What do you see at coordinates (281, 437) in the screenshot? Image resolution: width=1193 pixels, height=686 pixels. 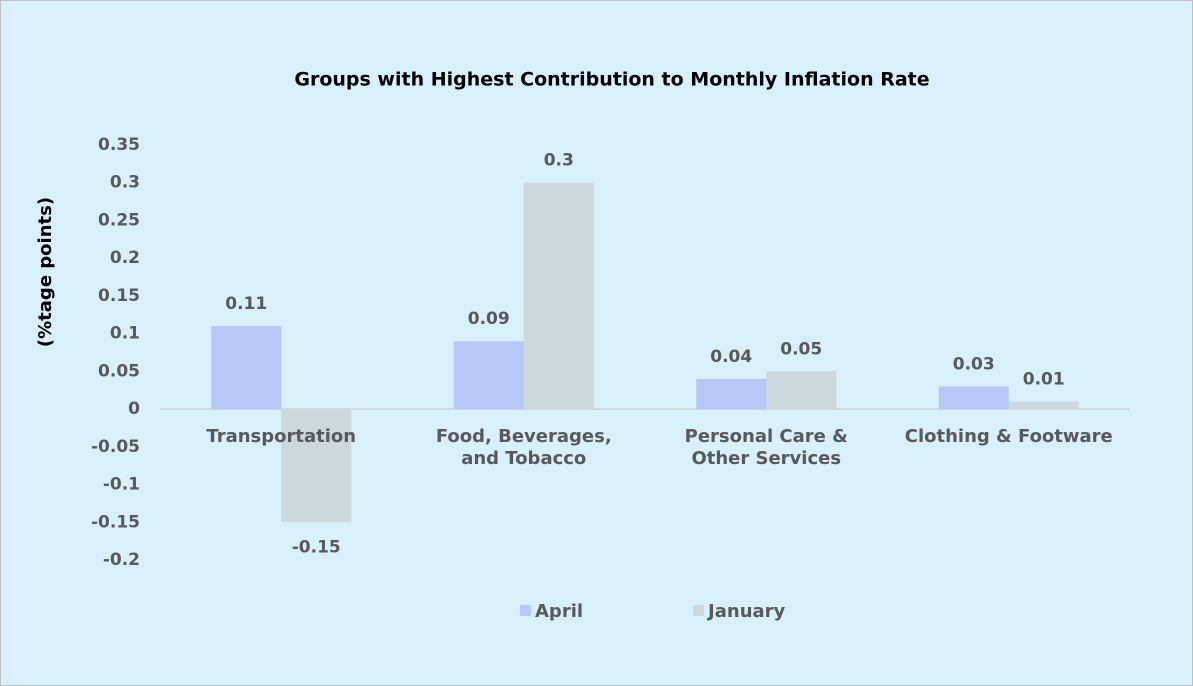 I see `x-tick-label: Transportation` at bounding box center [281, 437].